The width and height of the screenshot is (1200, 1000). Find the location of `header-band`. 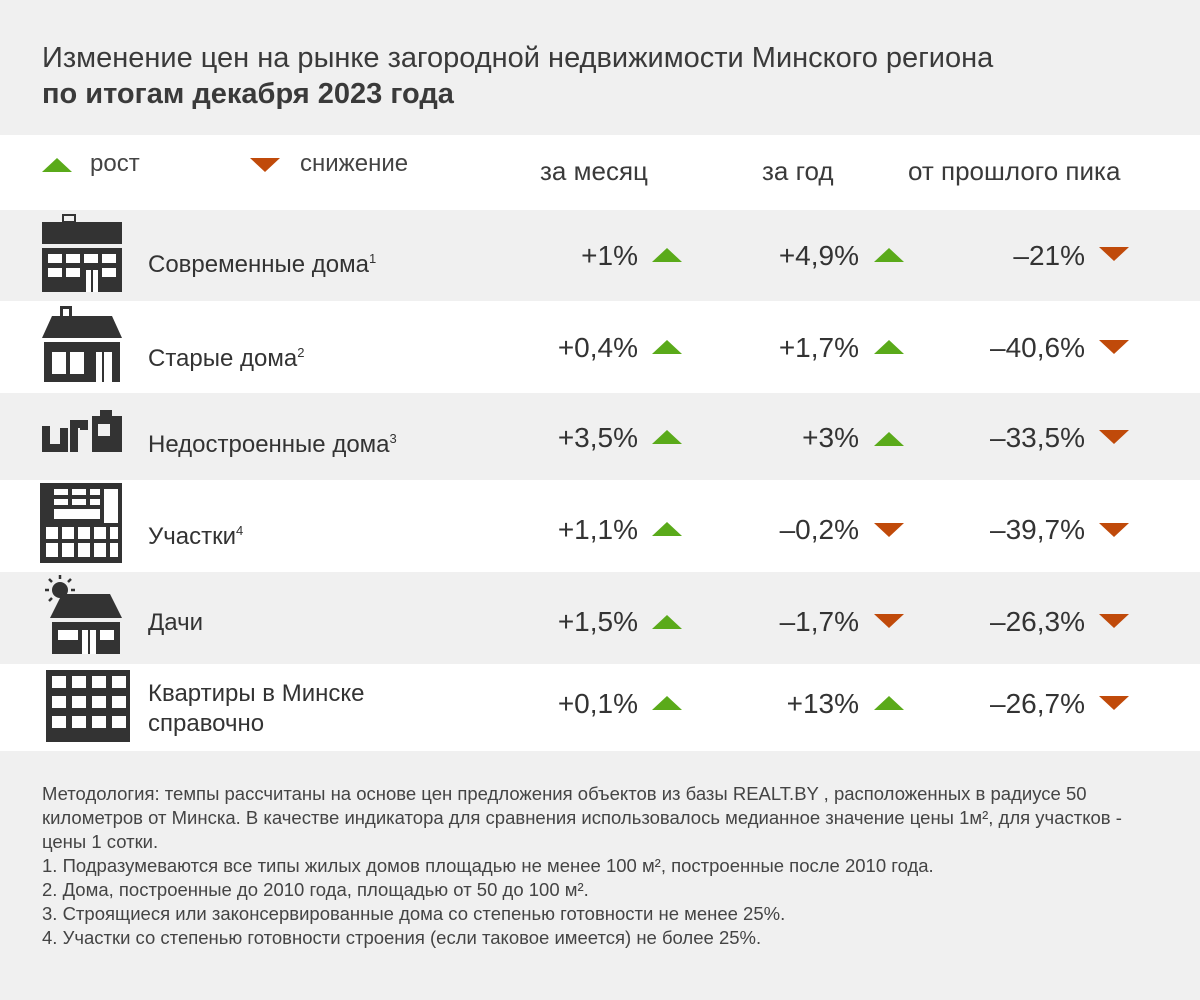

header-band is located at coordinates (600, 172).